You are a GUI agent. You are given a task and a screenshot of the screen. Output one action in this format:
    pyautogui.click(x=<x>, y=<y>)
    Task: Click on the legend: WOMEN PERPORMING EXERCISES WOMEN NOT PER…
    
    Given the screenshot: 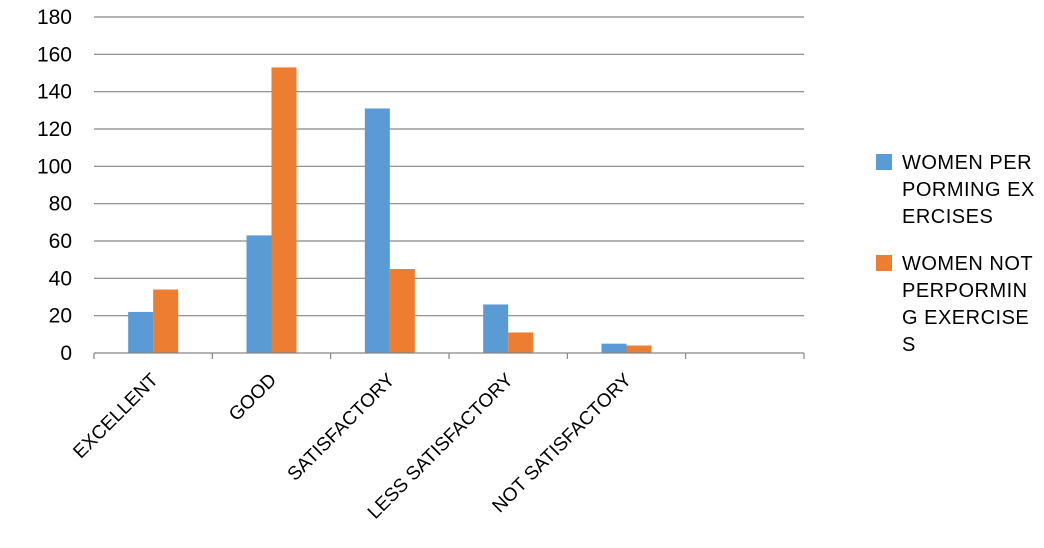 What is the action you would take?
    pyautogui.click(x=958, y=264)
    